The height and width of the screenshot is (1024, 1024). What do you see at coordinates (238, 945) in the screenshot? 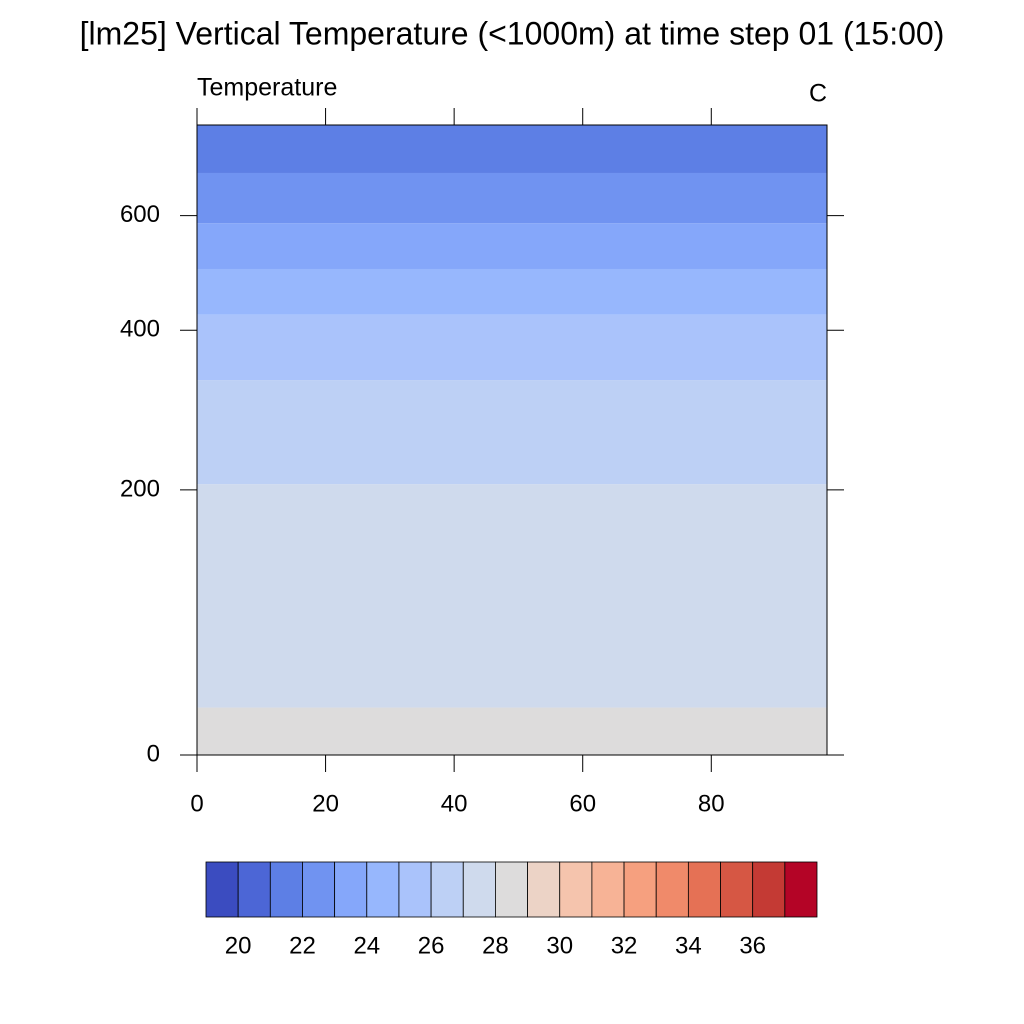
I see `colorbar-label: 20` at bounding box center [238, 945].